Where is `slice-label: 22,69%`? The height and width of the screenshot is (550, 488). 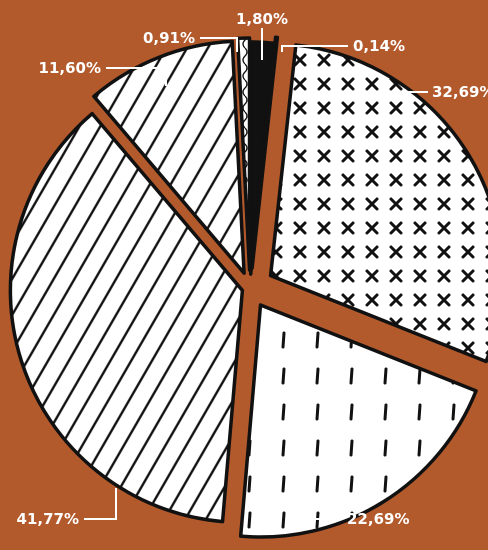 slice-label: 22,69% is located at coordinates (378, 519).